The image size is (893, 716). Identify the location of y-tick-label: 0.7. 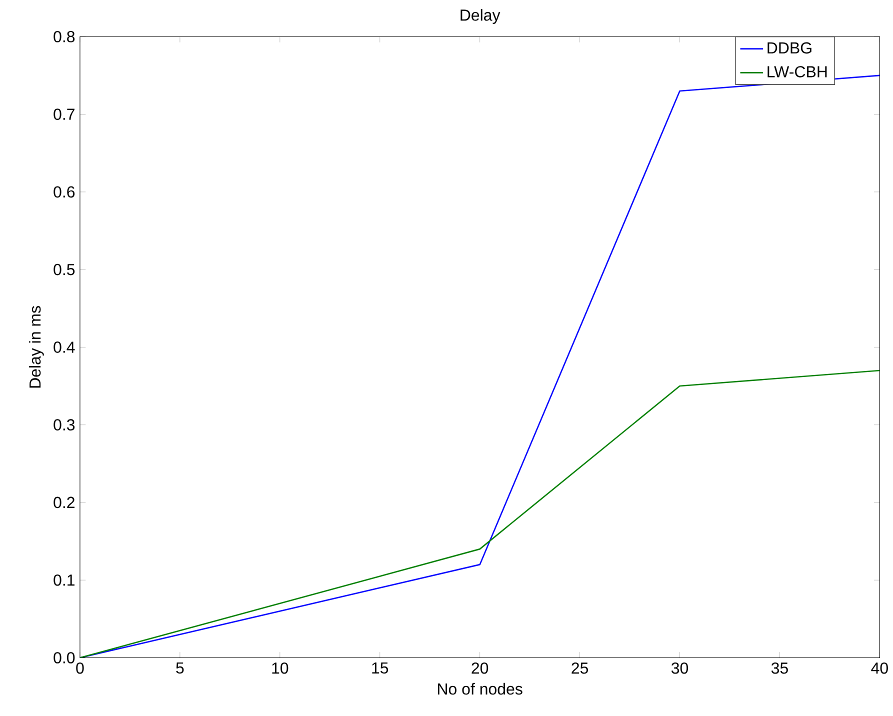
(64, 114).